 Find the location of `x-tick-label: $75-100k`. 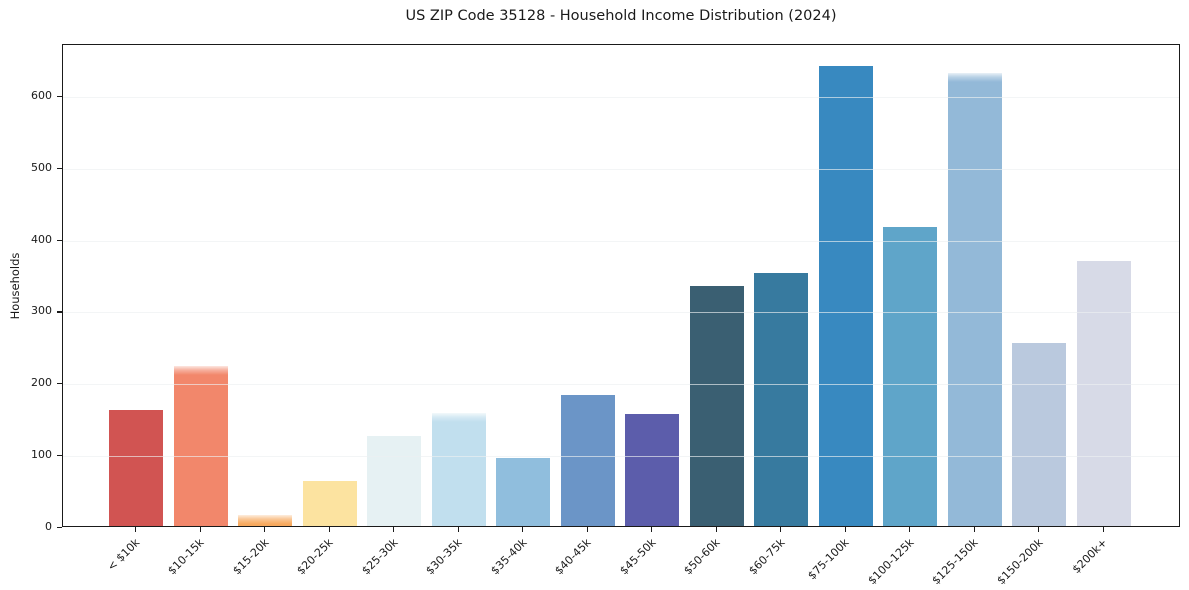

x-tick-label: $75-100k is located at coordinates (828, 559).